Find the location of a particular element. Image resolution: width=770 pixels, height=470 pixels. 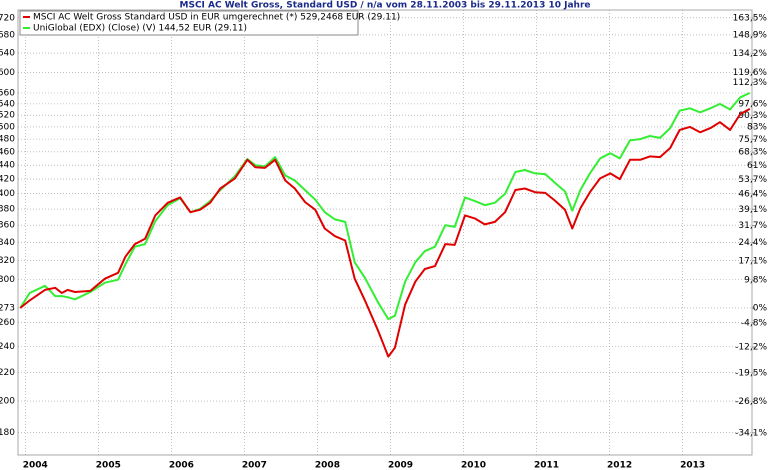

y-tick-label: 180 is located at coordinates (7, 433).